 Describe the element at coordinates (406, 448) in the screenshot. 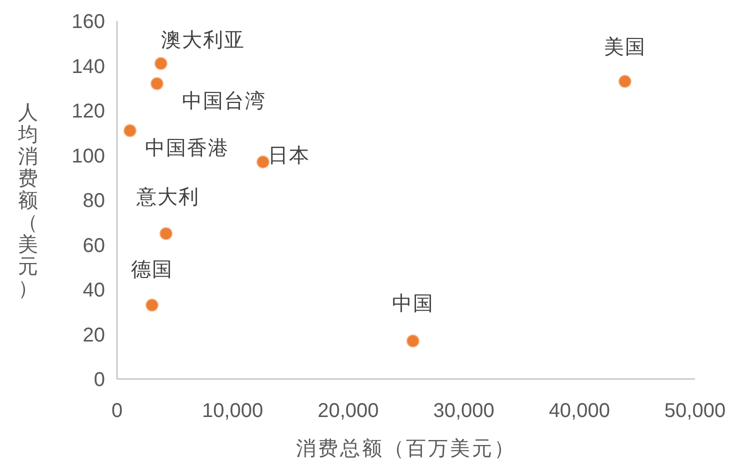

I see `x-axis-title: 消费总额（百万美元）` at that location.